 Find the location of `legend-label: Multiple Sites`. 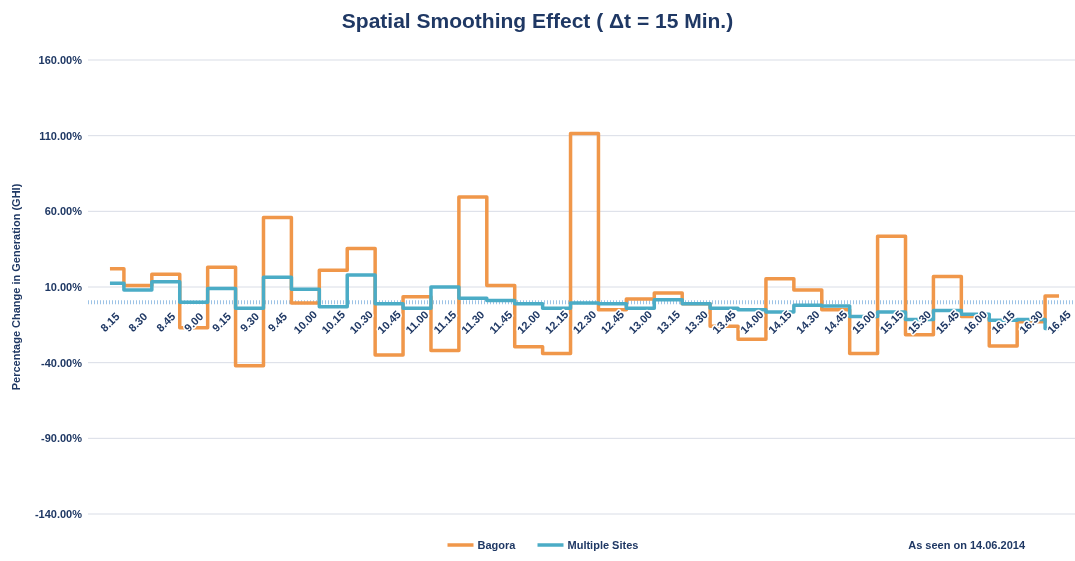

legend-label: Multiple Sites is located at coordinates (603, 545).